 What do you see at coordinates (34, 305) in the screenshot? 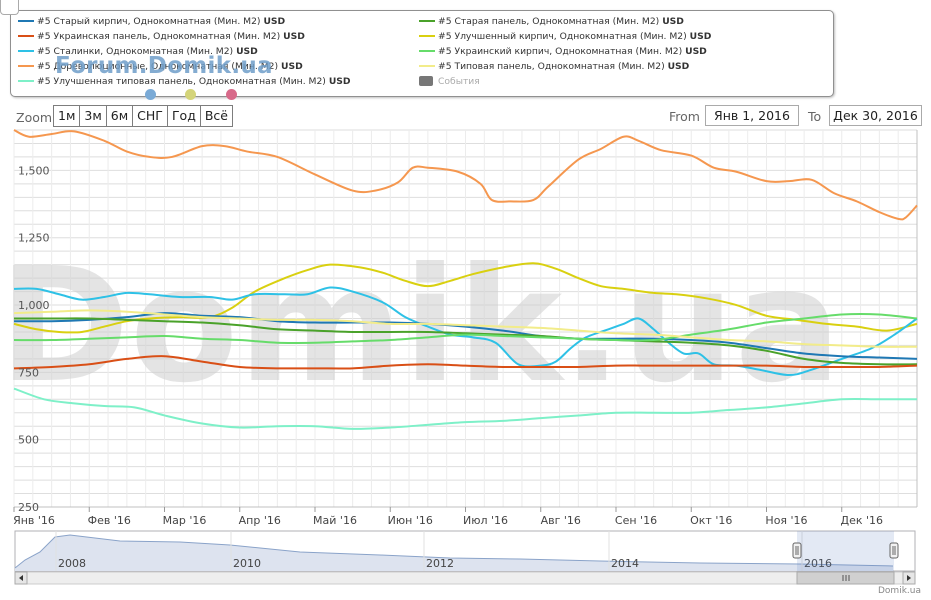
I see `y-tick-label: 1,000` at bounding box center [34, 305].